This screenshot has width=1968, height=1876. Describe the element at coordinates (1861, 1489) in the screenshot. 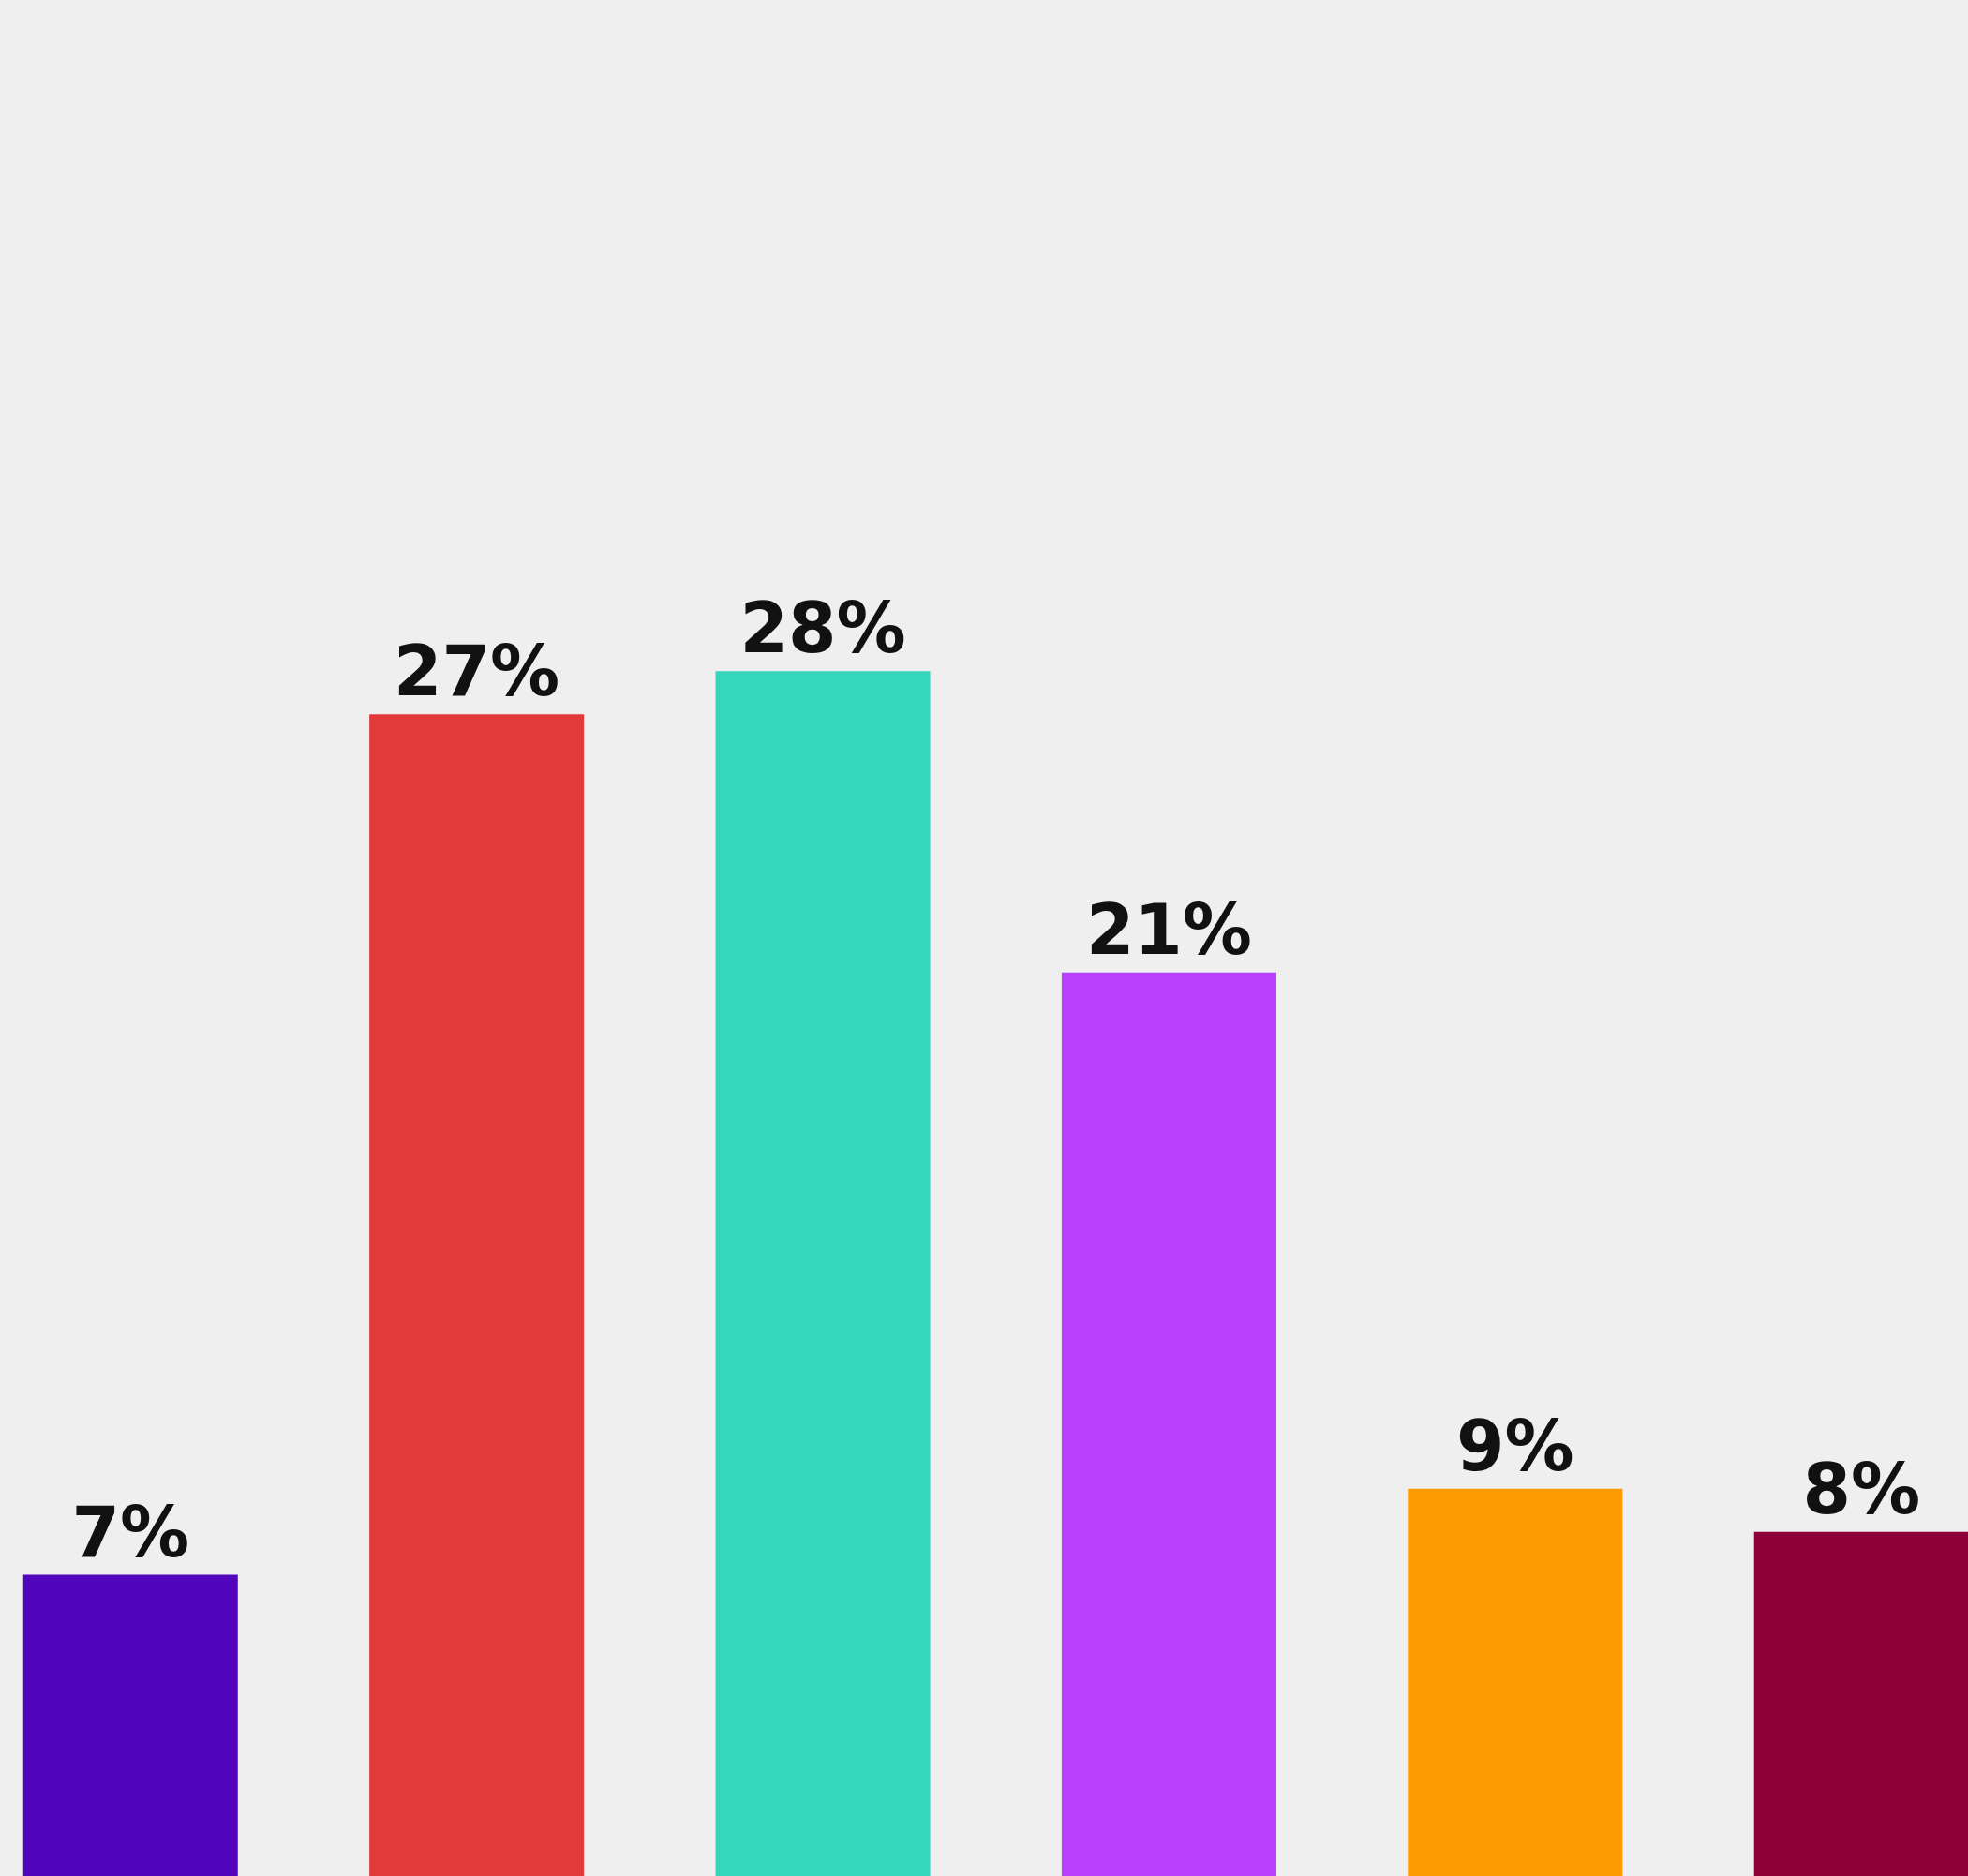

I see `data-label: 8%` at that location.